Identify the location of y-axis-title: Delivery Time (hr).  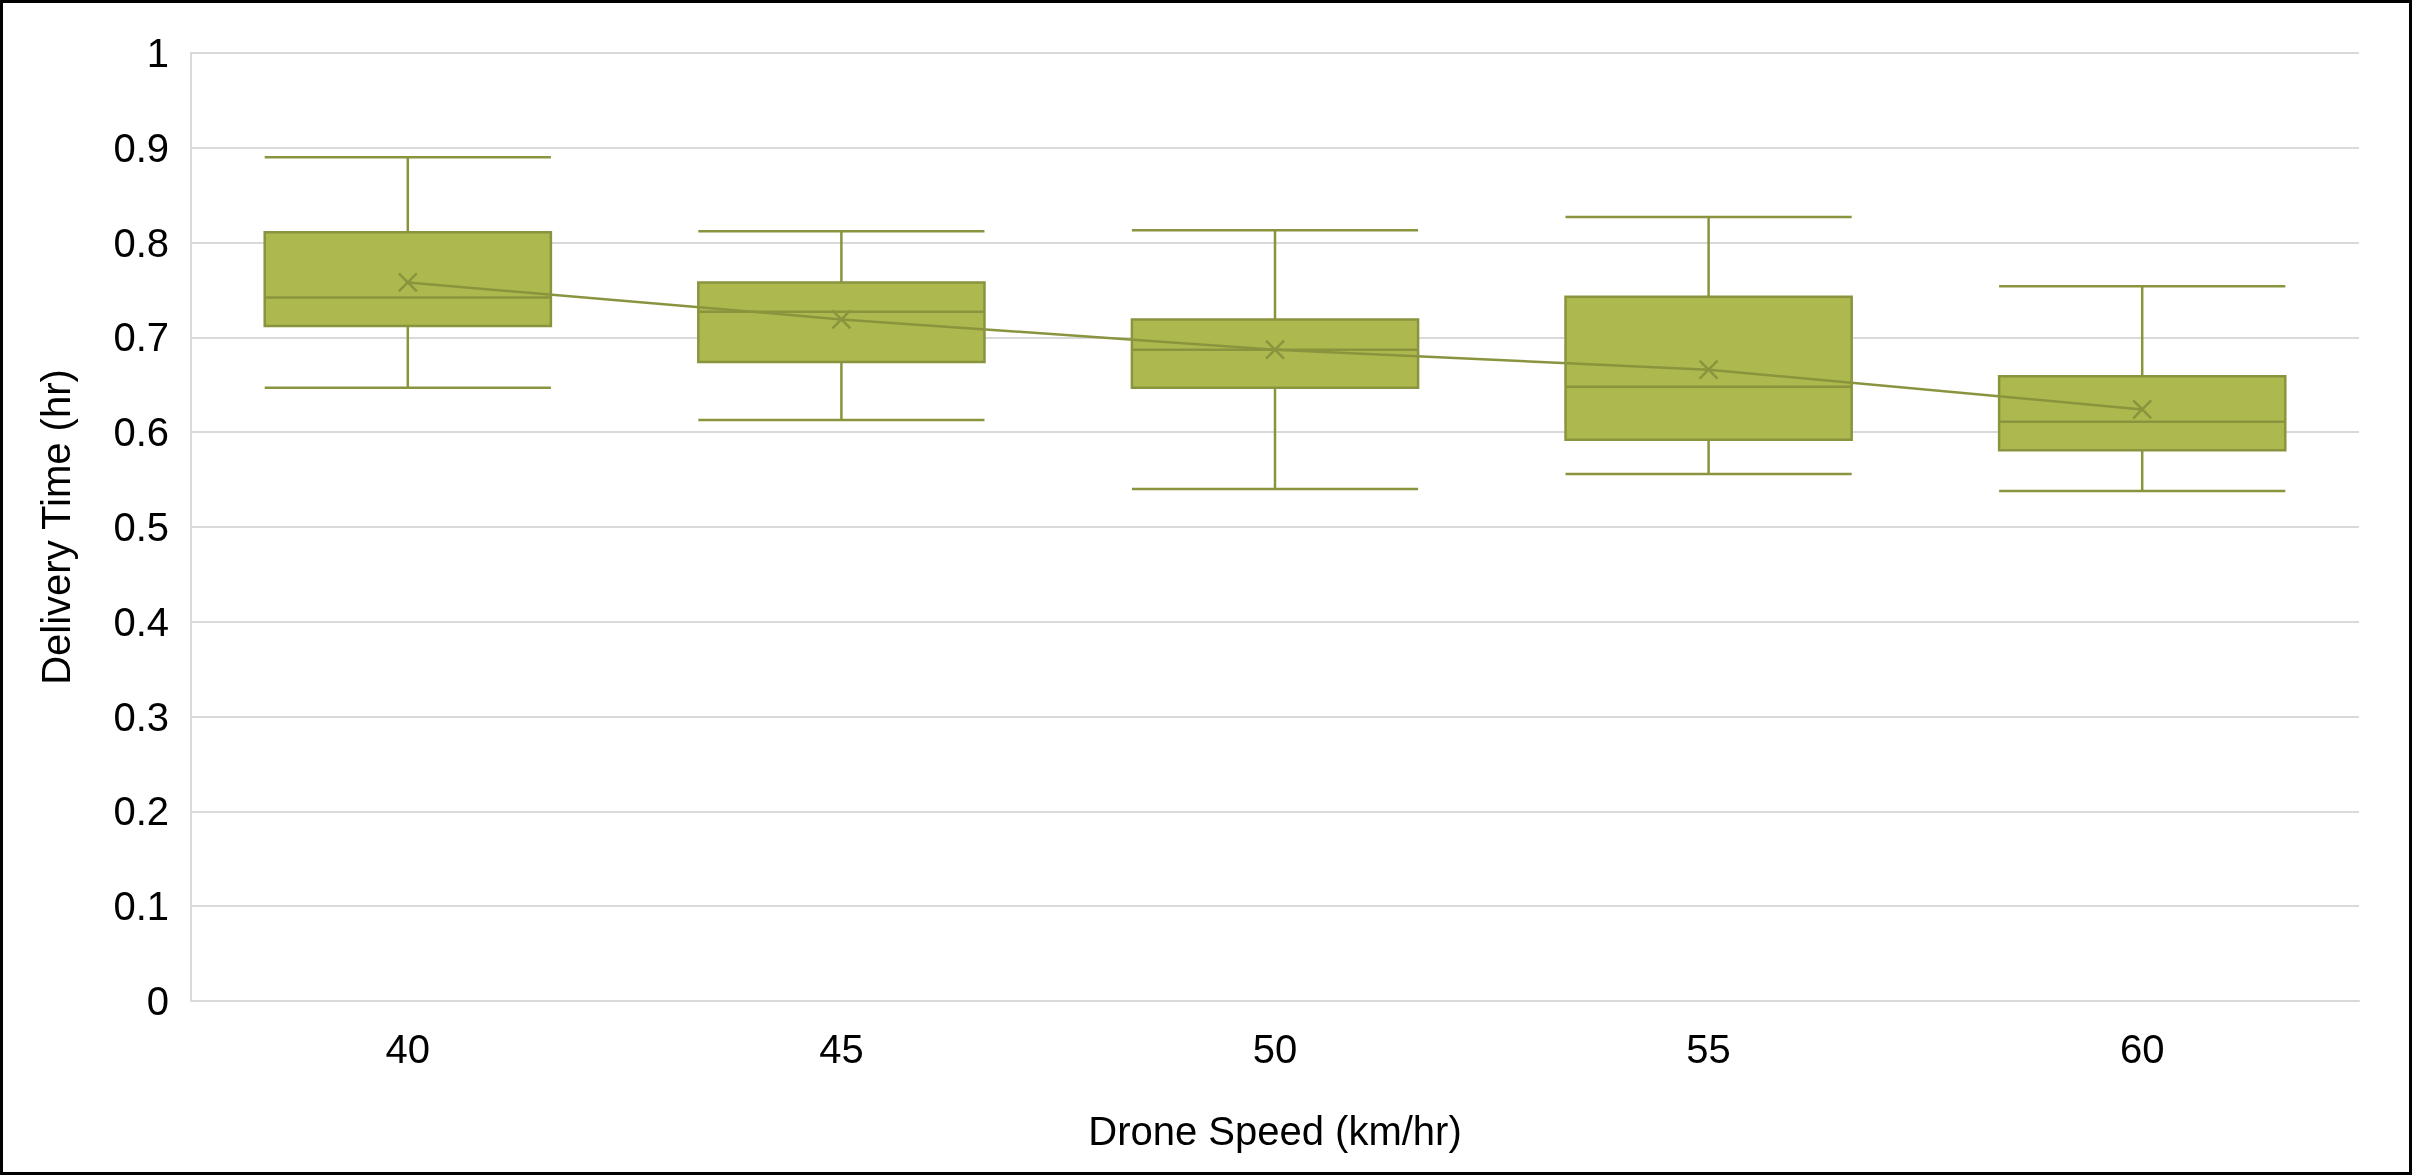
(56, 527).